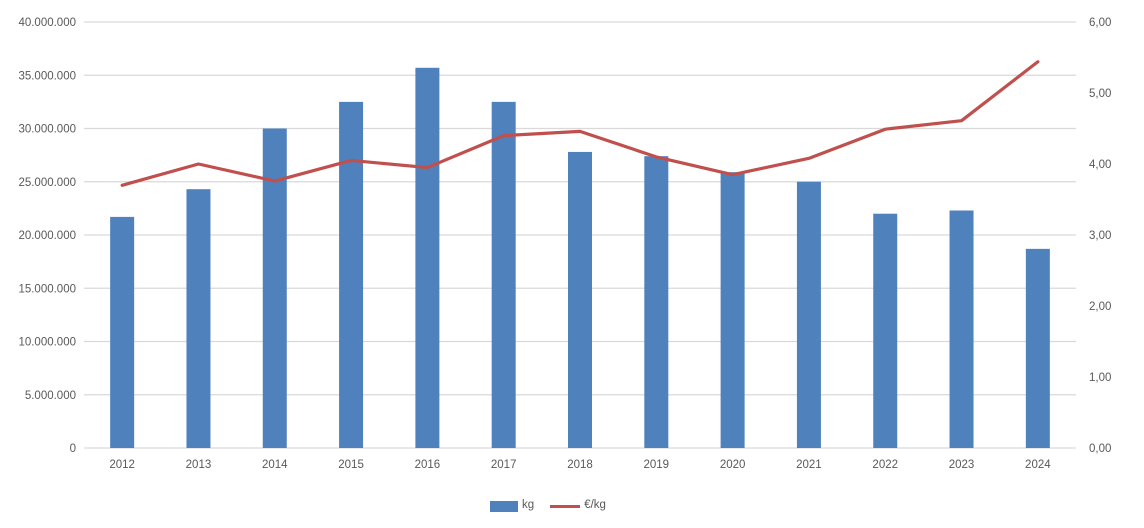 The height and width of the screenshot is (528, 1144). Describe the element at coordinates (427, 258) in the screenshot. I see `kg-bar-2016` at that location.